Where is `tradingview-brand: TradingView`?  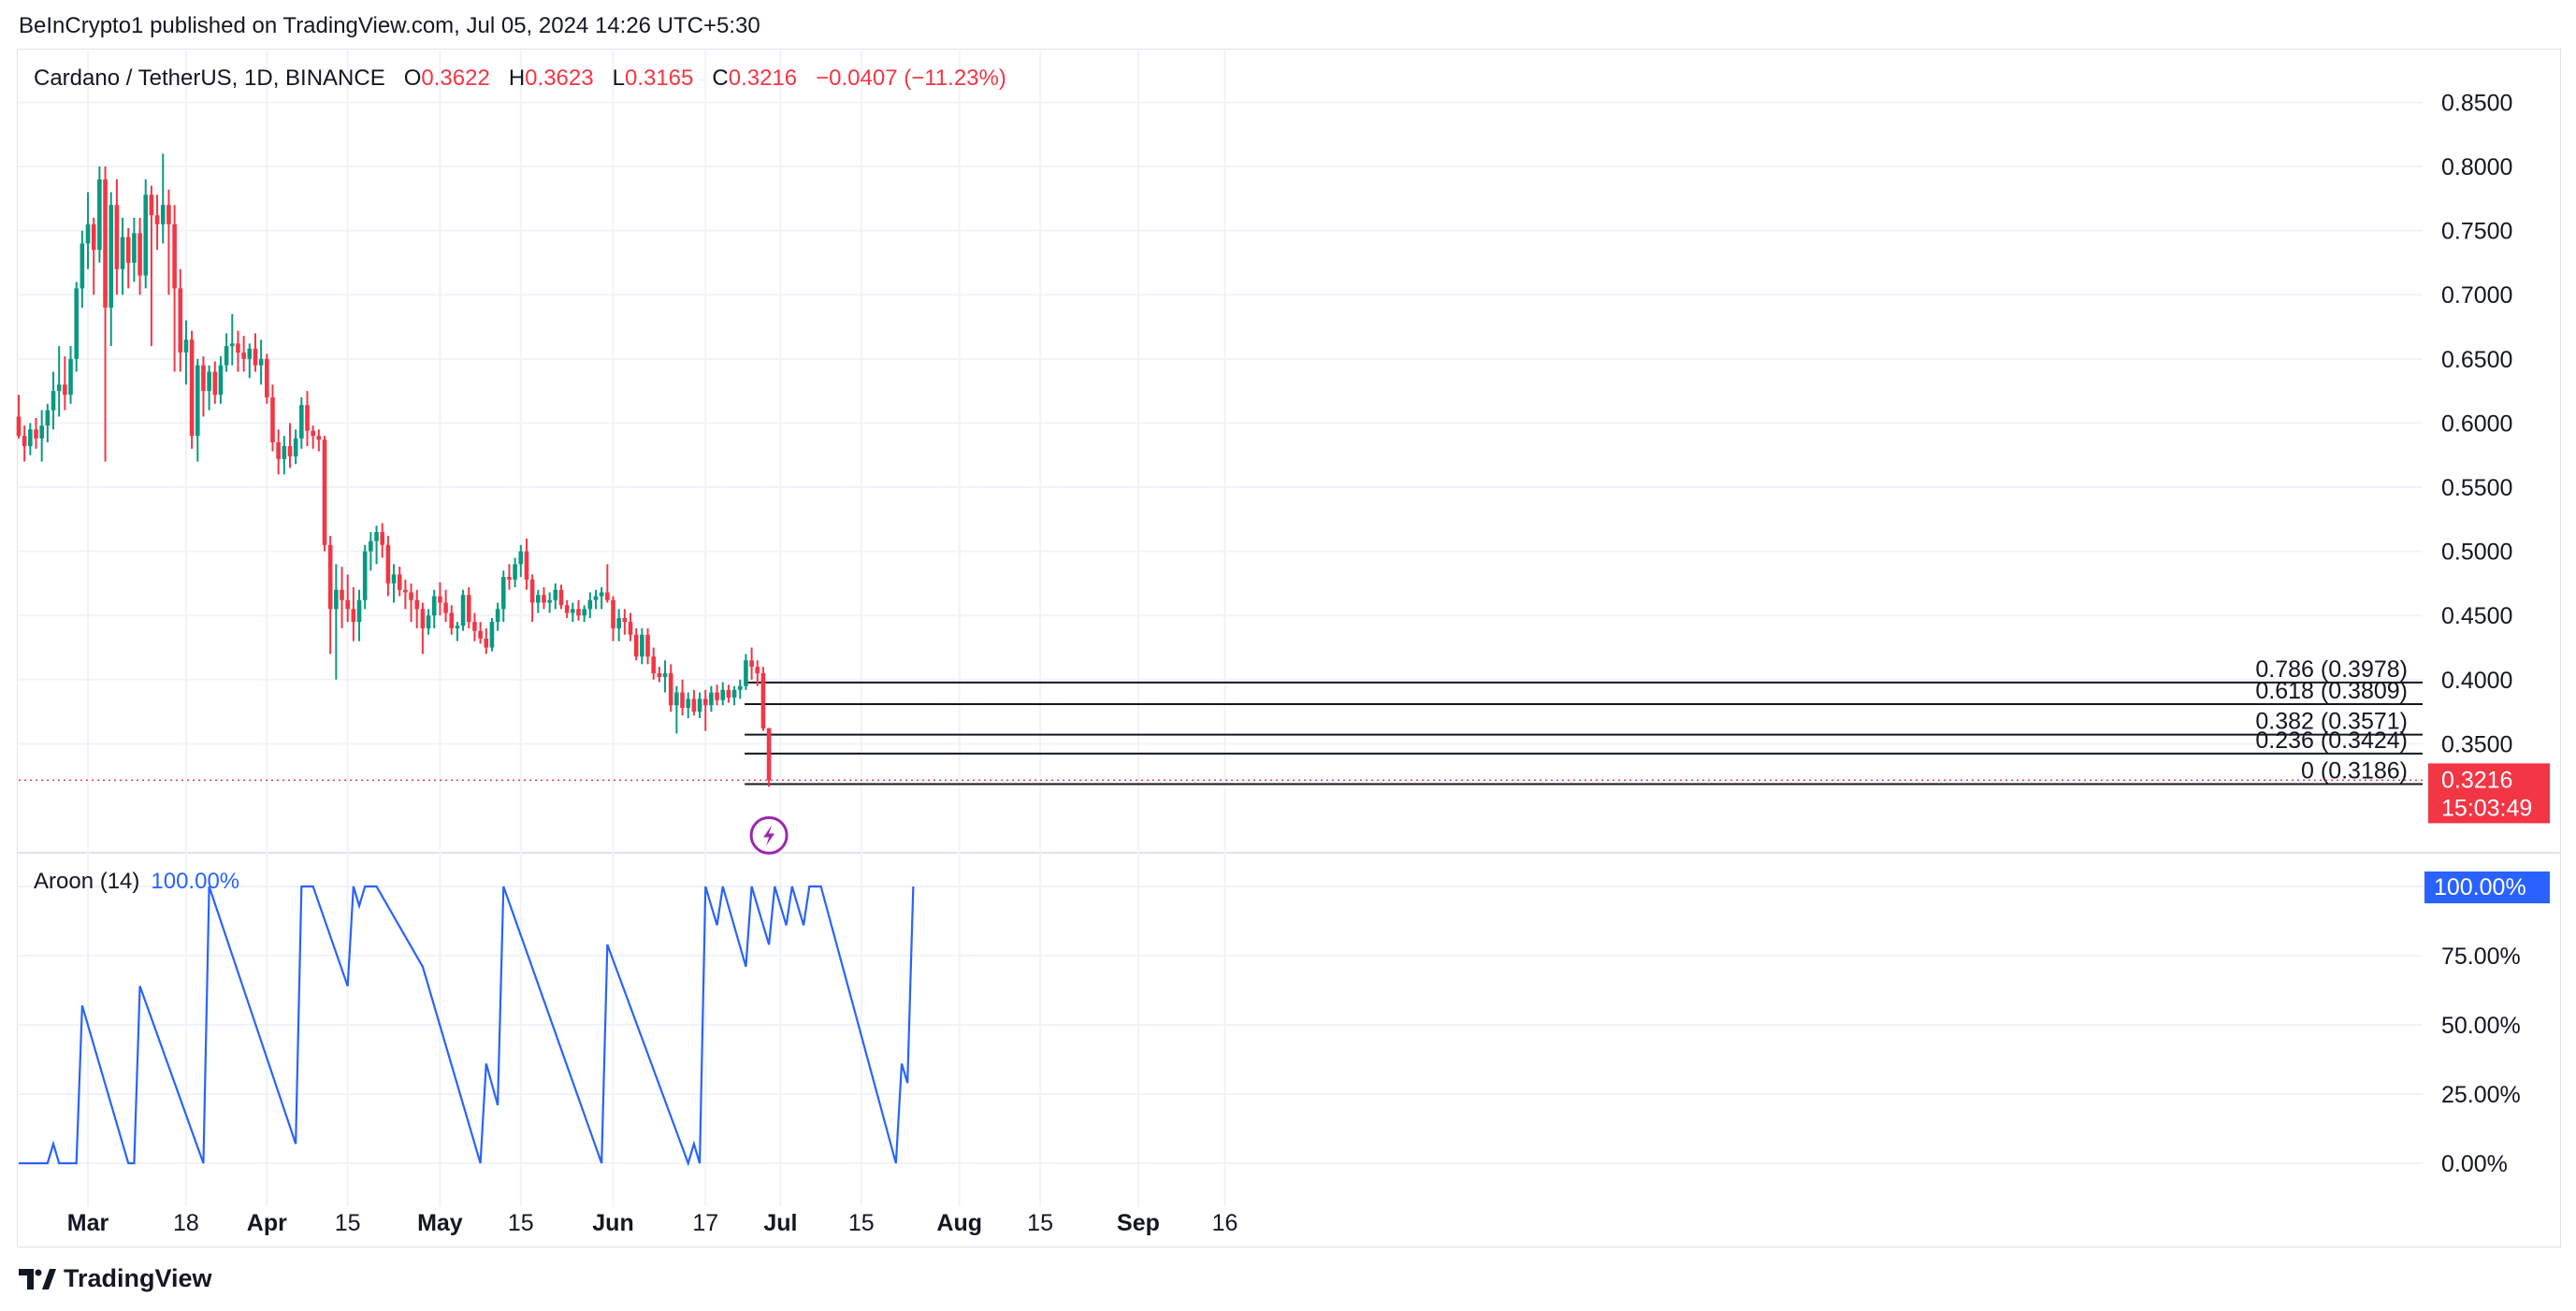 tradingview-brand: TradingView is located at coordinates (138, 1278).